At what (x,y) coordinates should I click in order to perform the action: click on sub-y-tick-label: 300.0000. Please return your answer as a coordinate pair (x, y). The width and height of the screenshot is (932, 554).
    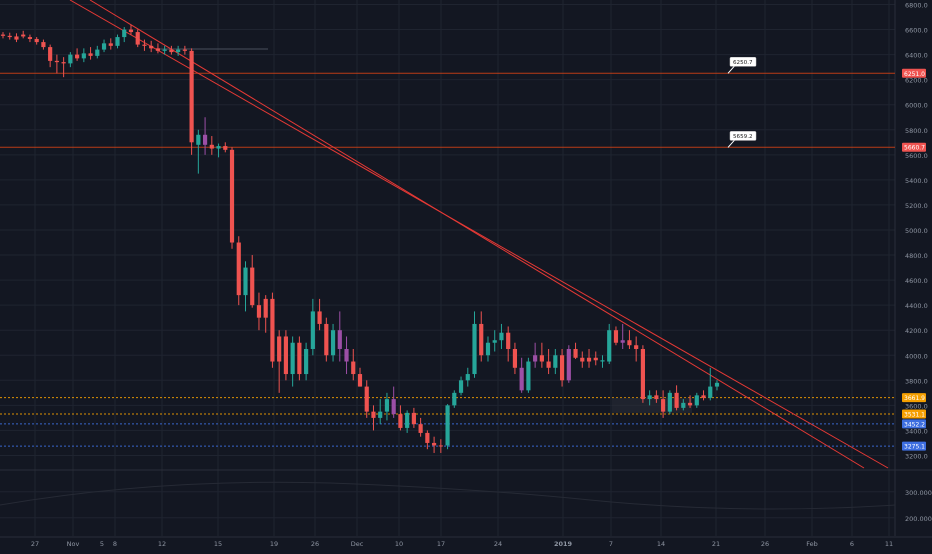
    Looking at the image, I should click on (918, 493).